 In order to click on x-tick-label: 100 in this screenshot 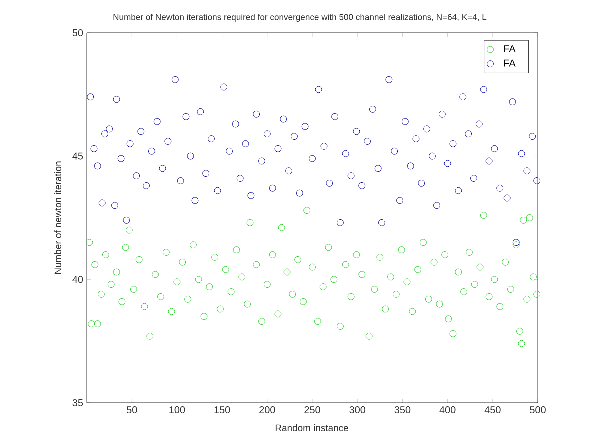, I will do `click(178, 410)`.